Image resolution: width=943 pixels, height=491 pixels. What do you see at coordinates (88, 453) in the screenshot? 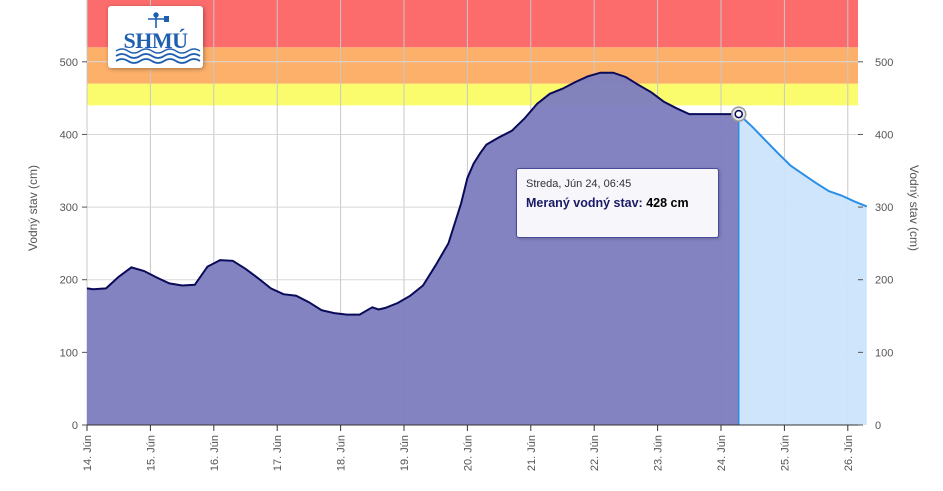
I see `x-tick-label-0: 14. Jún` at bounding box center [88, 453].